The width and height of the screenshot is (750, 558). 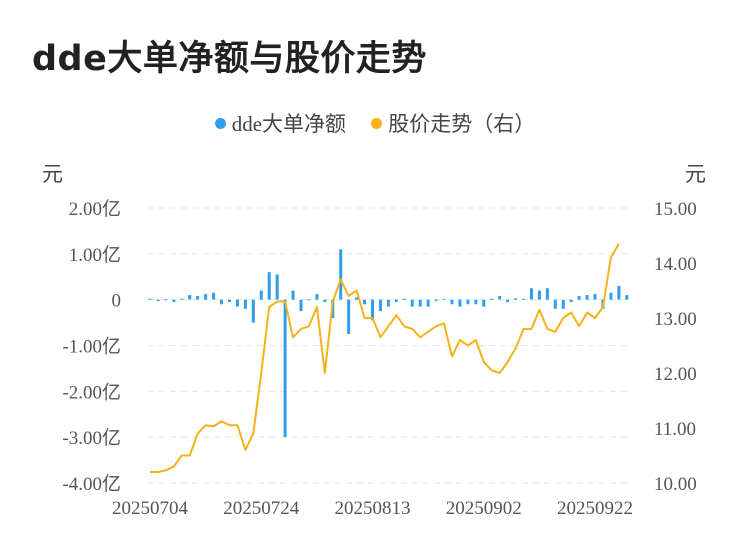 I want to click on legend-dot-dde, so click(x=220, y=123).